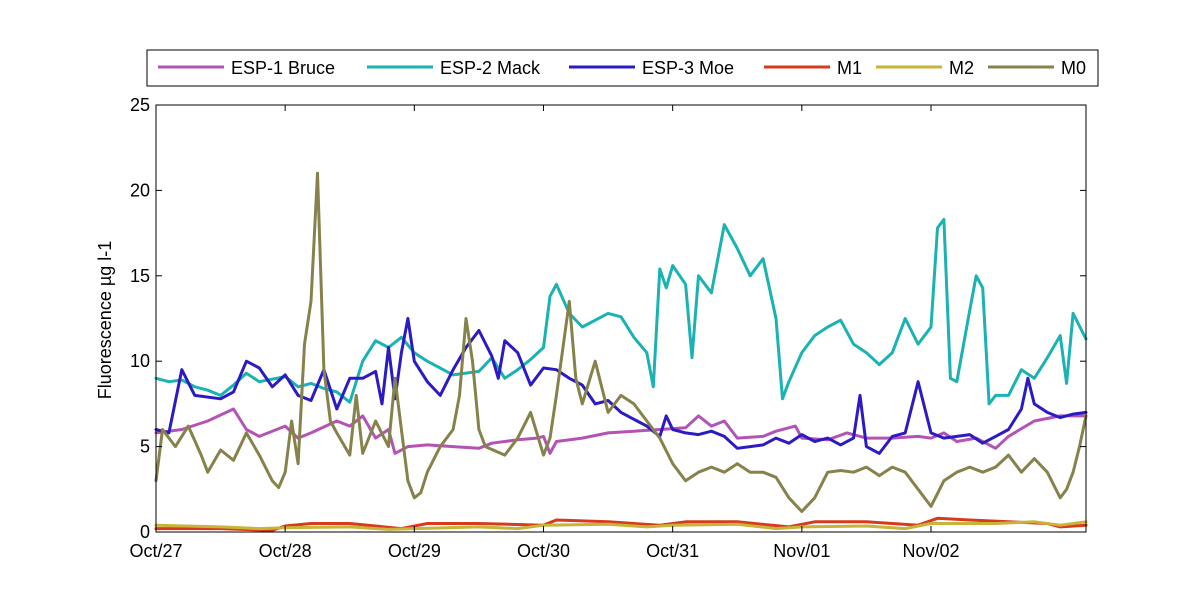 The image size is (1200, 600). Describe the element at coordinates (801, 551) in the screenshot. I see `x-tick-label: Nov/01` at that location.